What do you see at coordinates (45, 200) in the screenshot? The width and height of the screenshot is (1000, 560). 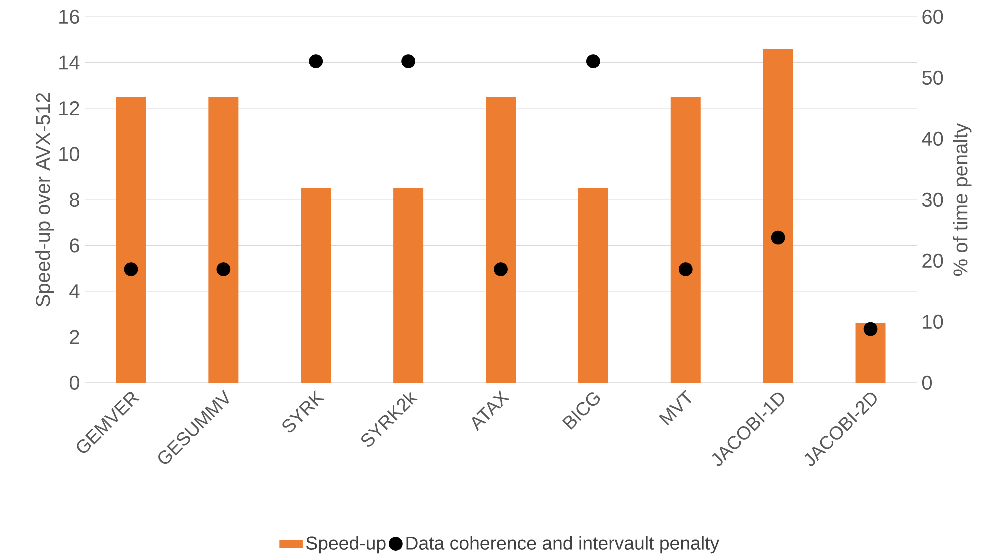 I see `y-axis-title: Speed-up over AVX-512` at bounding box center [45, 200].